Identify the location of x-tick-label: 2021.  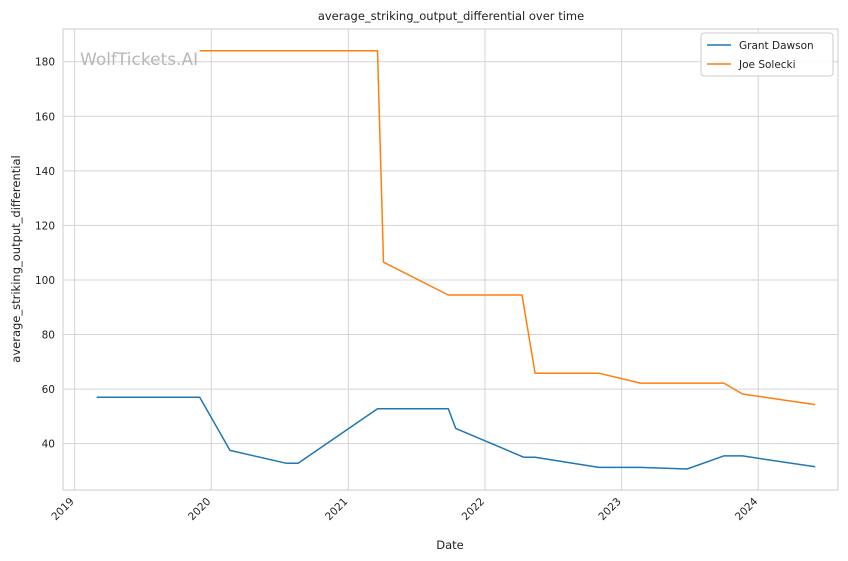
(336, 509).